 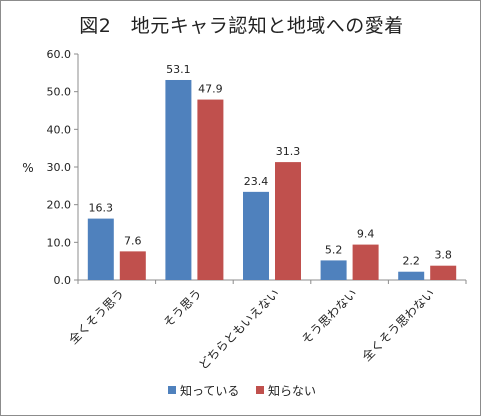 I want to click on category-label: そう思わない, so click(x=329, y=316).